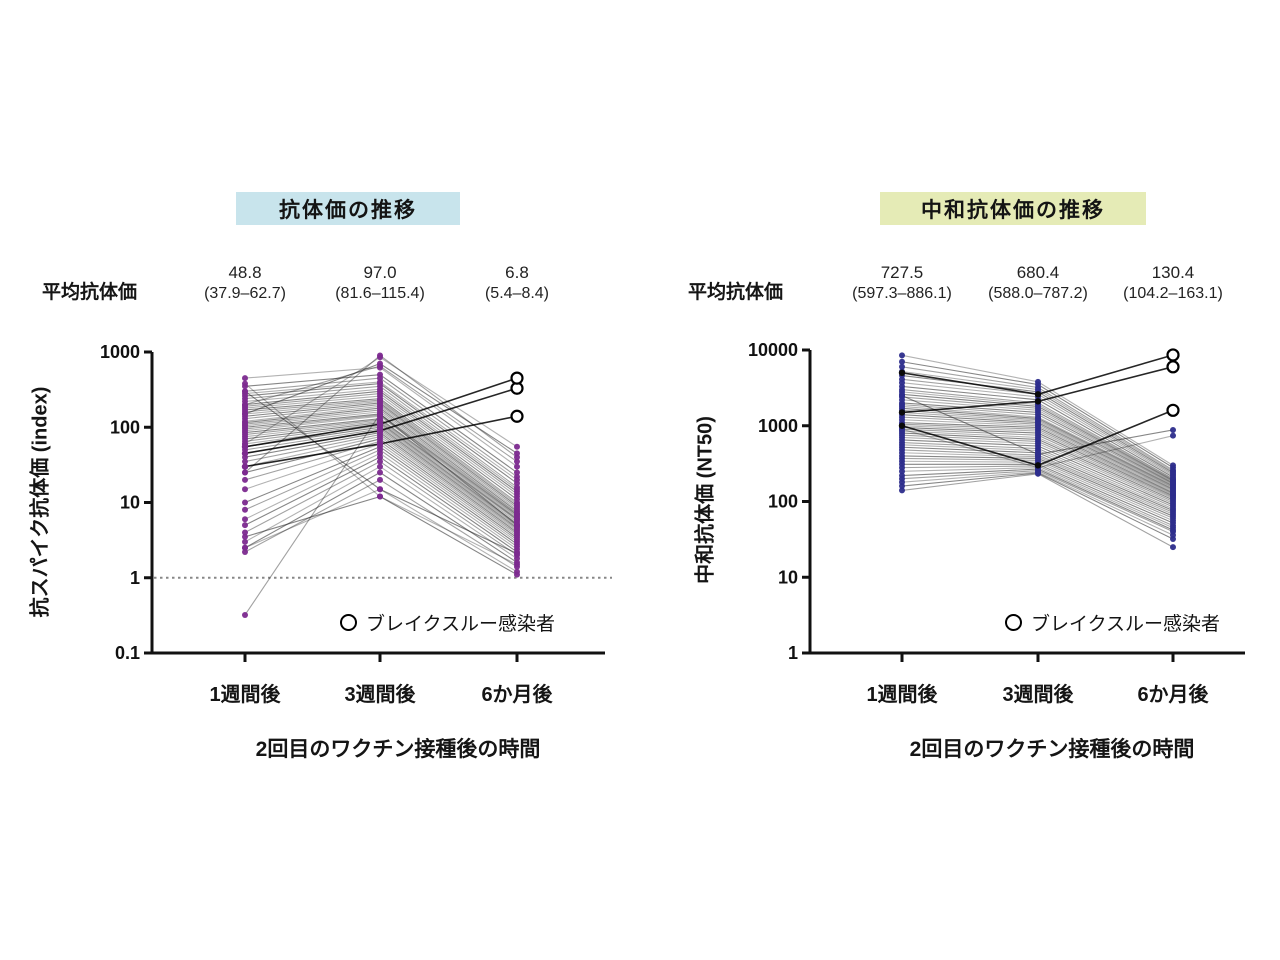 The image size is (1280, 960). What do you see at coordinates (40, 502) in the screenshot?
I see `left-y-axis-title: 抗スパイク抗体価 (index)` at bounding box center [40, 502].